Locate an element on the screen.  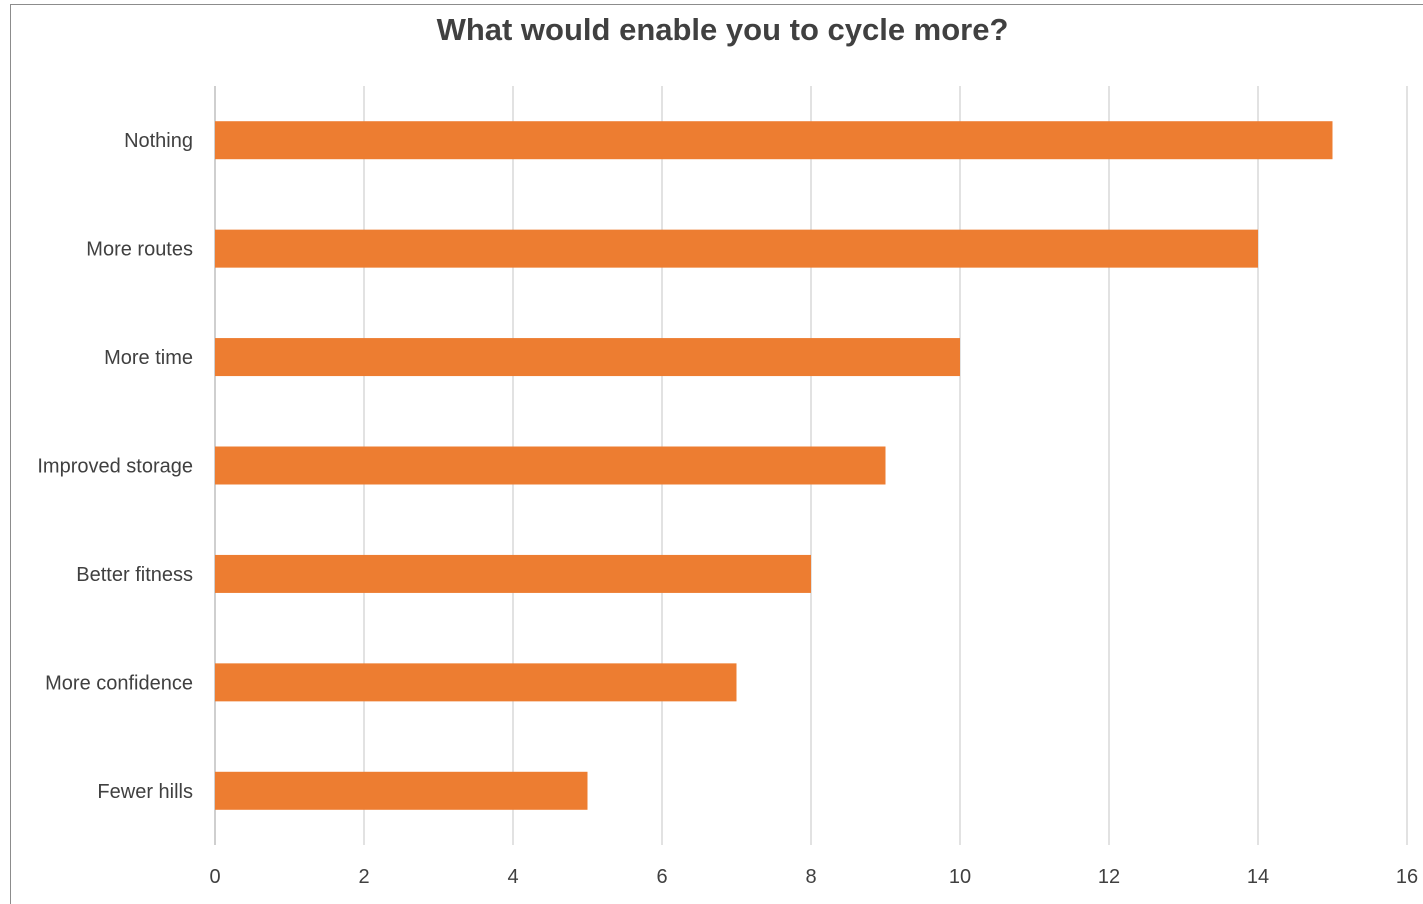
category-label-fewer-hills: Fewer hills is located at coordinates (145, 792).